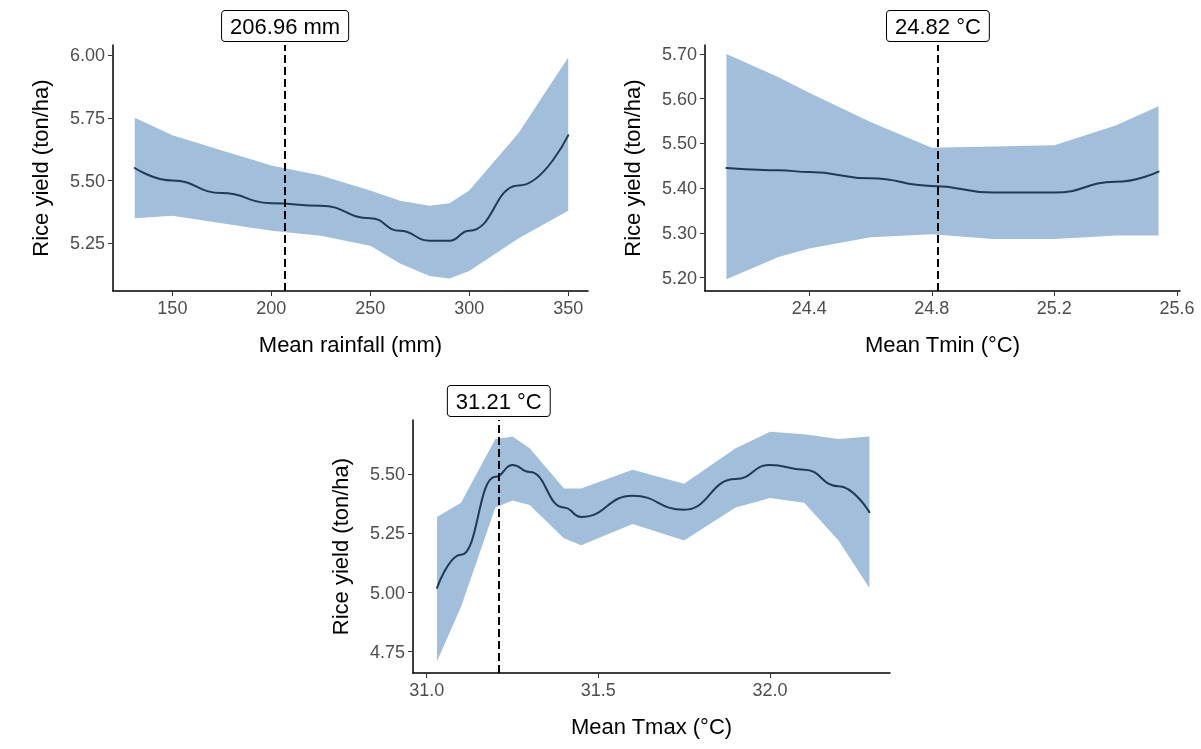 The image size is (1201, 749). What do you see at coordinates (387, 592) in the screenshot?
I see `y-tick-label: 5.00` at bounding box center [387, 592].